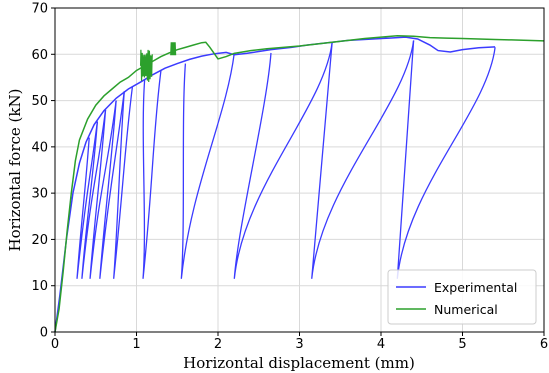  What do you see at coordinates (39, 9) in the screenshot?
I see `y-tick-label: 70` at bounding box center [39, 9].